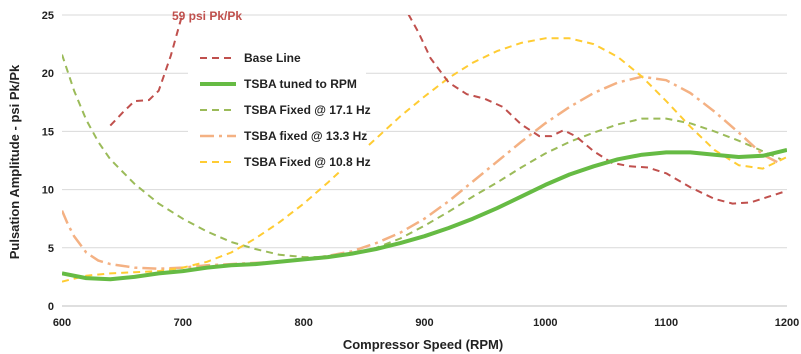 The height and width of the screenshot is (354, 801). What do you see at coordinates (272, 58) in the screenshot?
I see `legend-label: Base Line` at bounding box center [272, 58].